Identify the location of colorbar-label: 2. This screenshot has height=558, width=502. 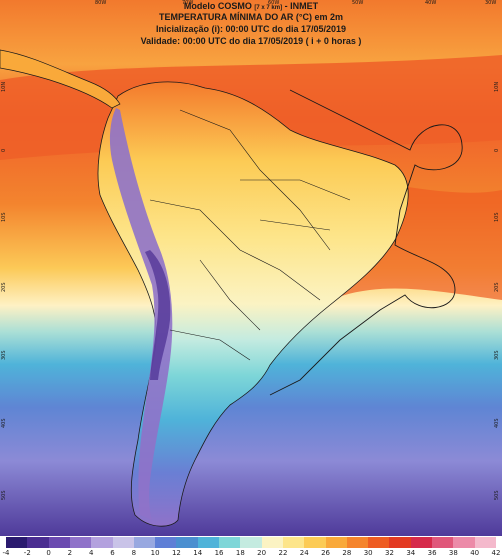
(70, 553).